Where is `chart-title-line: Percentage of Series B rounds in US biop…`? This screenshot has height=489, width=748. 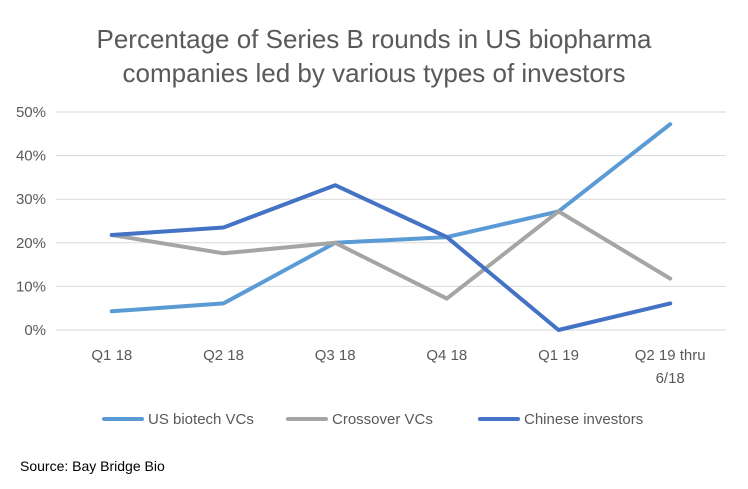
chart-title-line: Percentage of Series B rounds in US biop… is located at coordinates (375, 39).